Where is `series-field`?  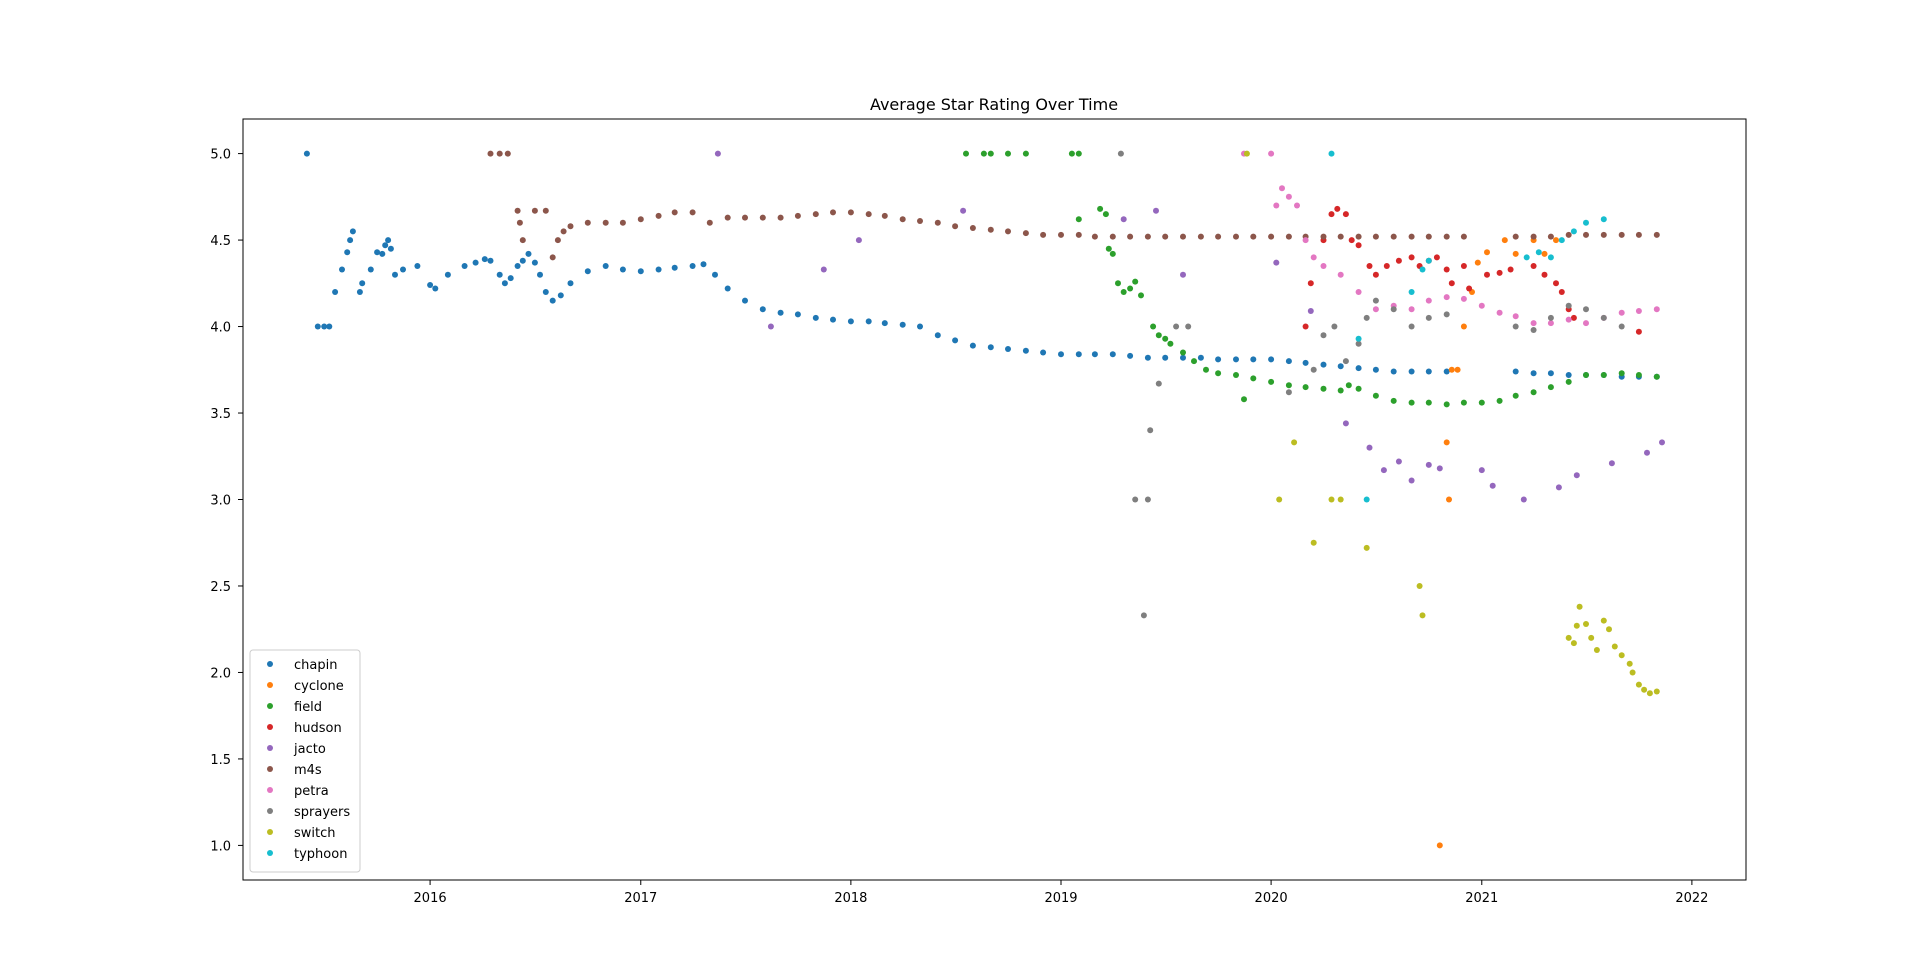
series-field is located at coordinates (1311, 279).